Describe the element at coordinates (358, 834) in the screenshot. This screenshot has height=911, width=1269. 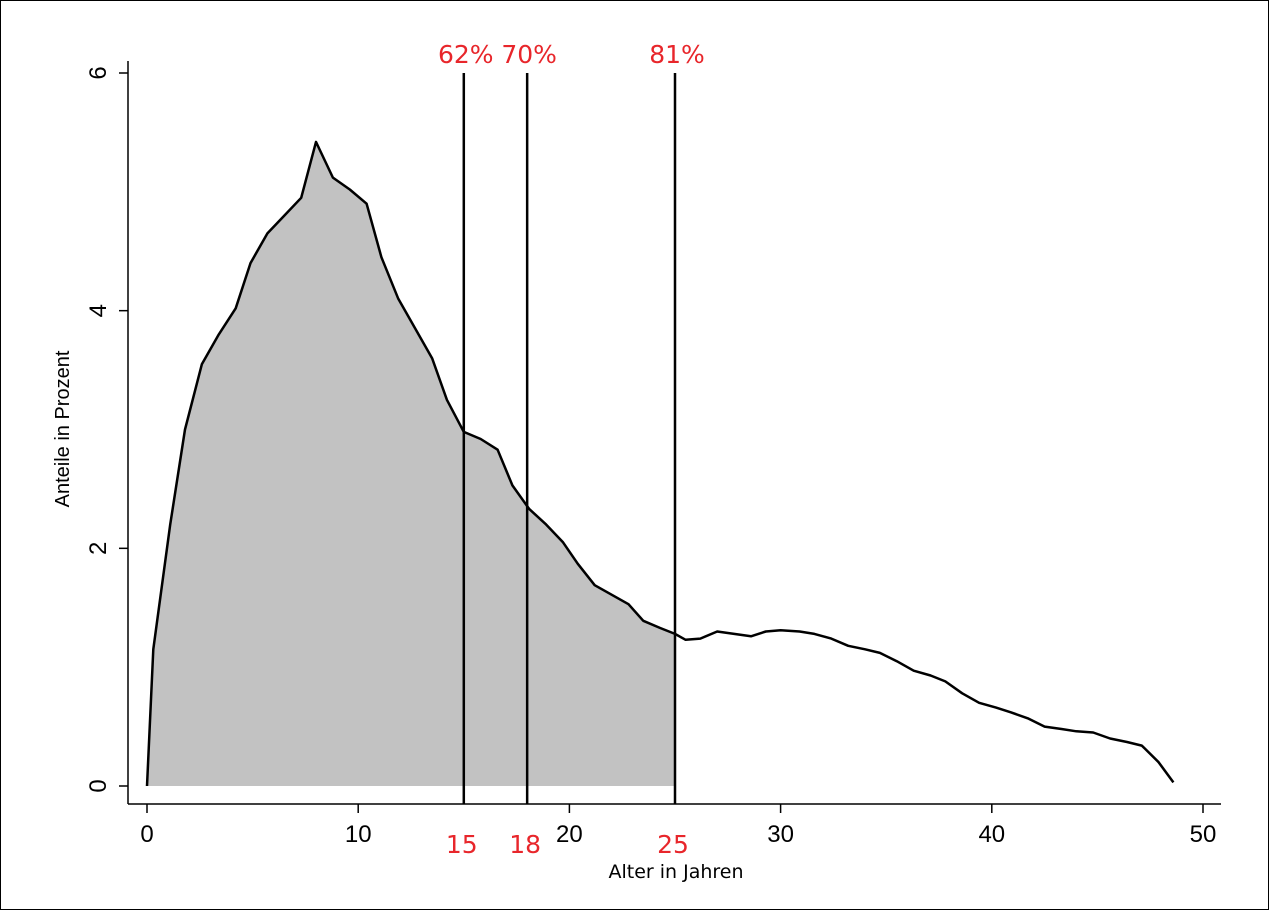
I see `x-tick-label: 10` at that location.